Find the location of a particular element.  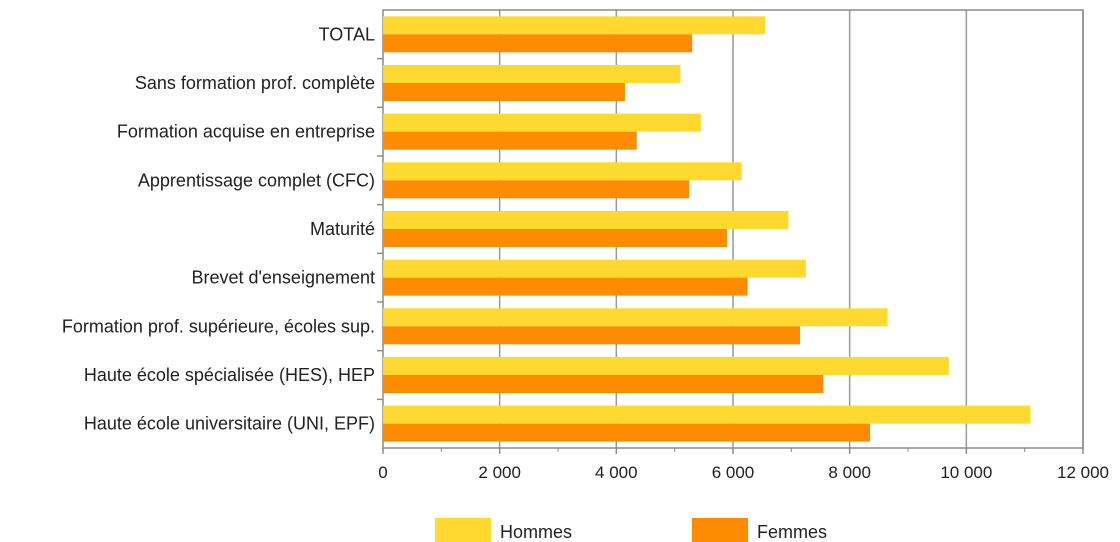

legend-swatch-femmes is located at coordinates (720, 530).